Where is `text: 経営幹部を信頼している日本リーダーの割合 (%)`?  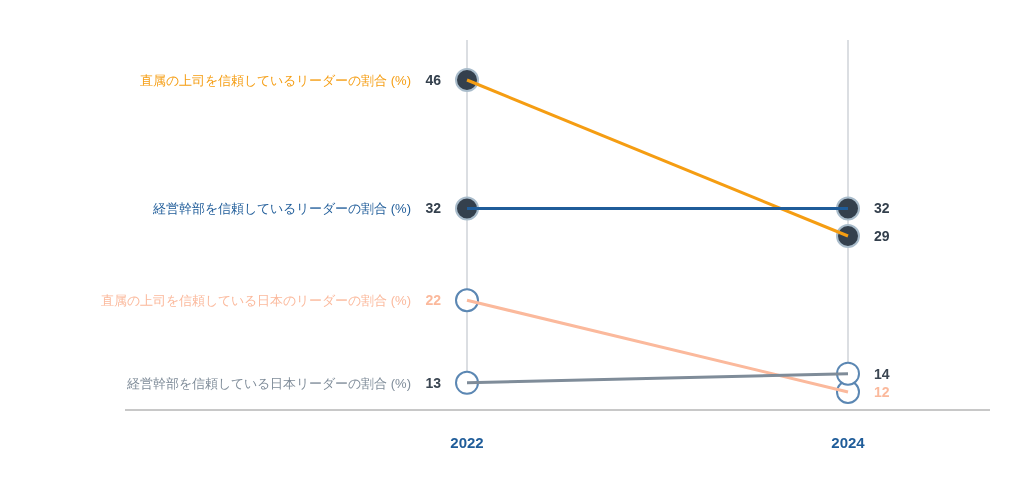 text: 経営幹部を信頼している日本リーダーの割合 (%) is located at coordinates (268, 383).